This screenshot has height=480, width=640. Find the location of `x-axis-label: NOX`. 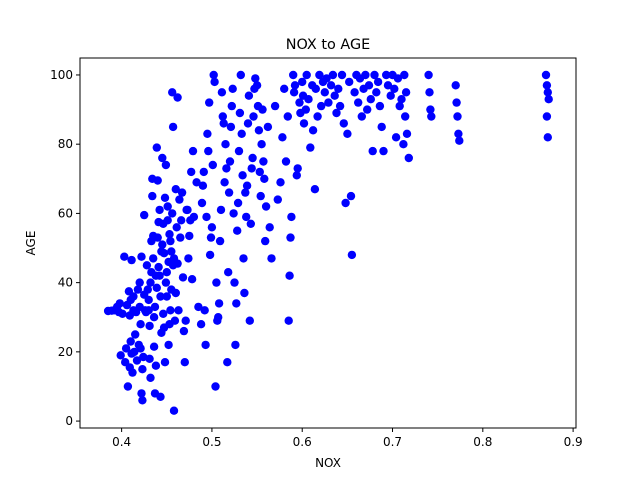

x-axis-label: NOX is located at coordinates (328, 463).